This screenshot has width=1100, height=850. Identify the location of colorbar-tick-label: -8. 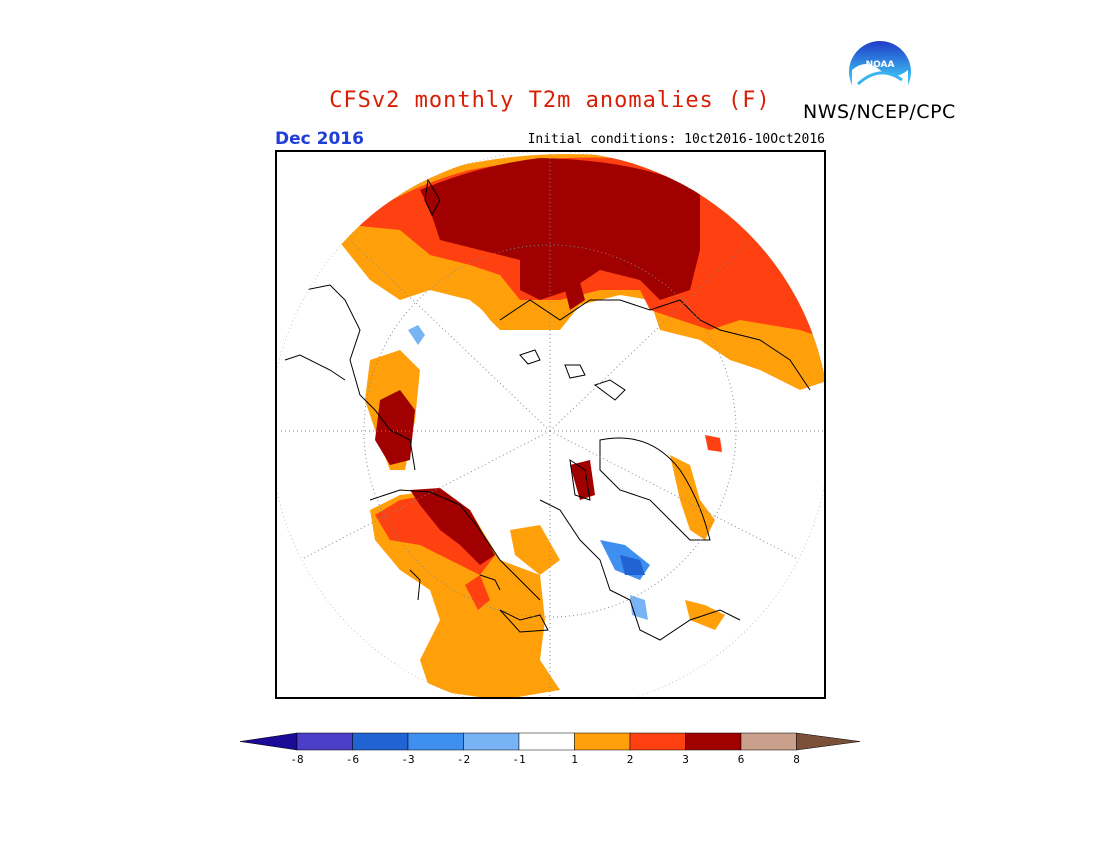
(296, 759).